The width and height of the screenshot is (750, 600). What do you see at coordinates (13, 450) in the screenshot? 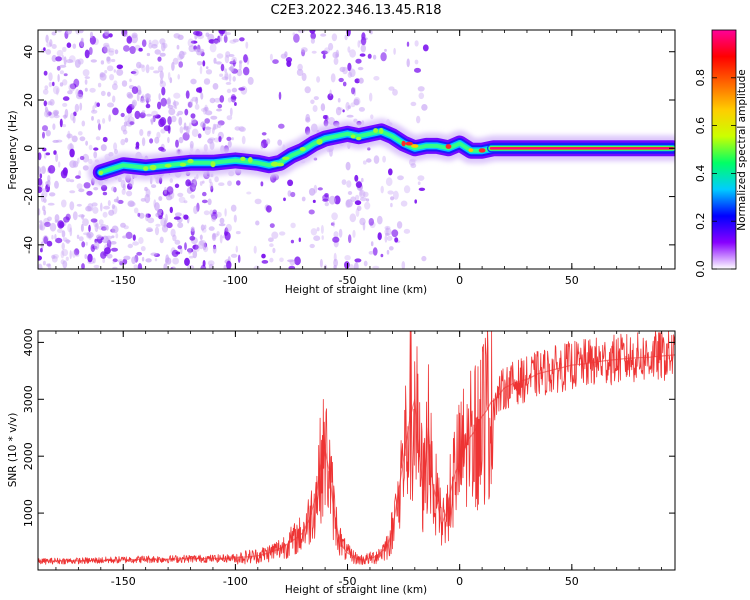
I see `snr-ylabel: SNR (10 * v/v)` at bounding box center [13, 450].